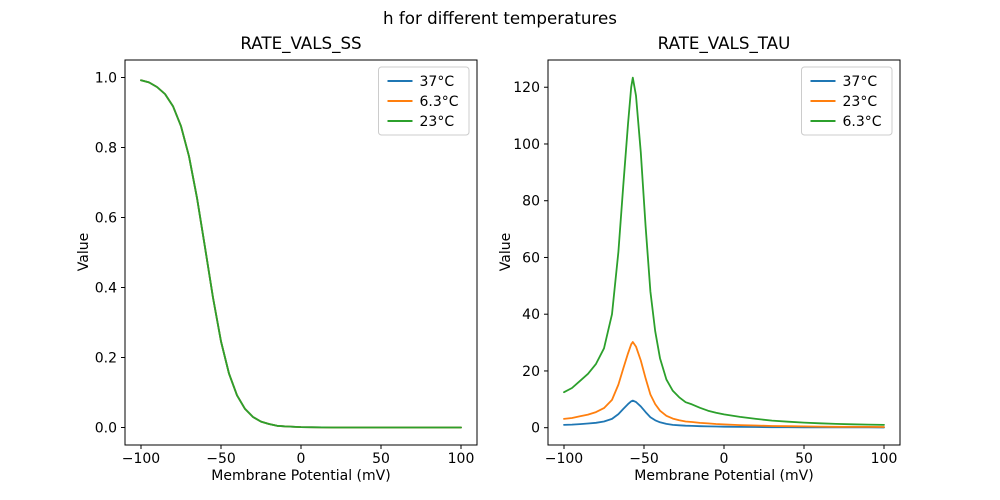 This screenshot has width=1000, height=500. Describe the element at coordinates (724, 414) in the screenshot. I see `series-line-37Cc` at that location.